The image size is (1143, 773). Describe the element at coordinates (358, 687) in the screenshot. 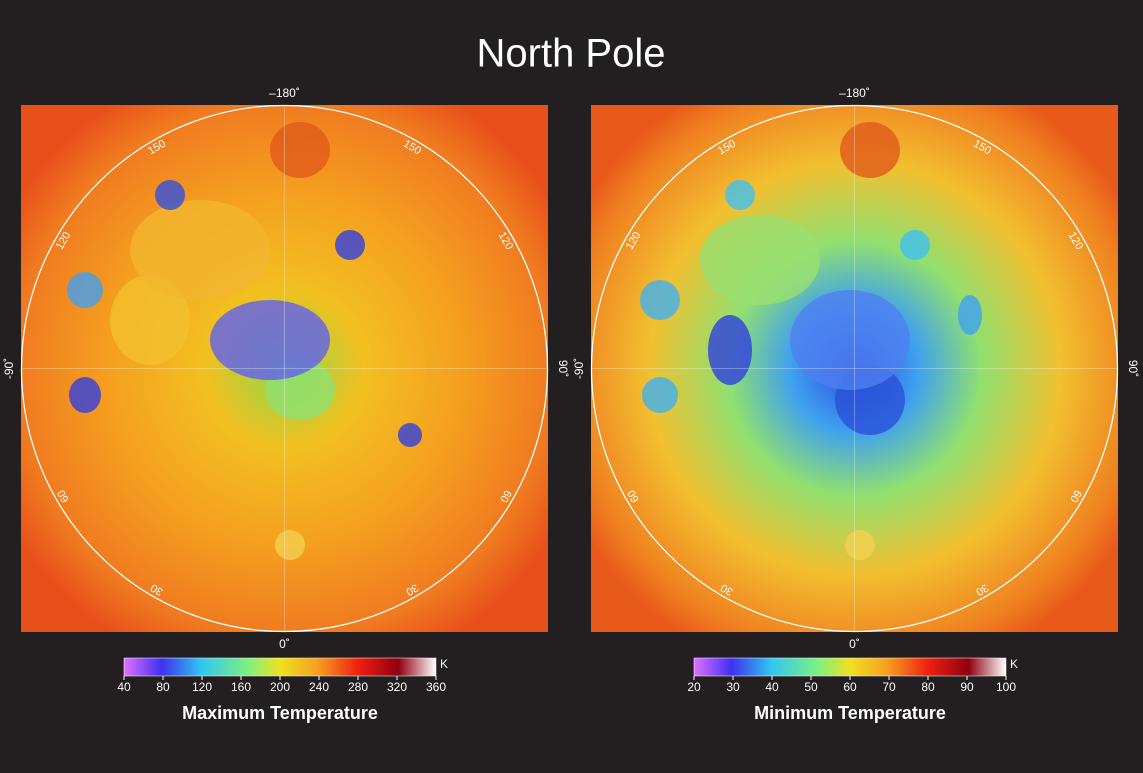

I see `colorbar-tick-label: 280` at that location.